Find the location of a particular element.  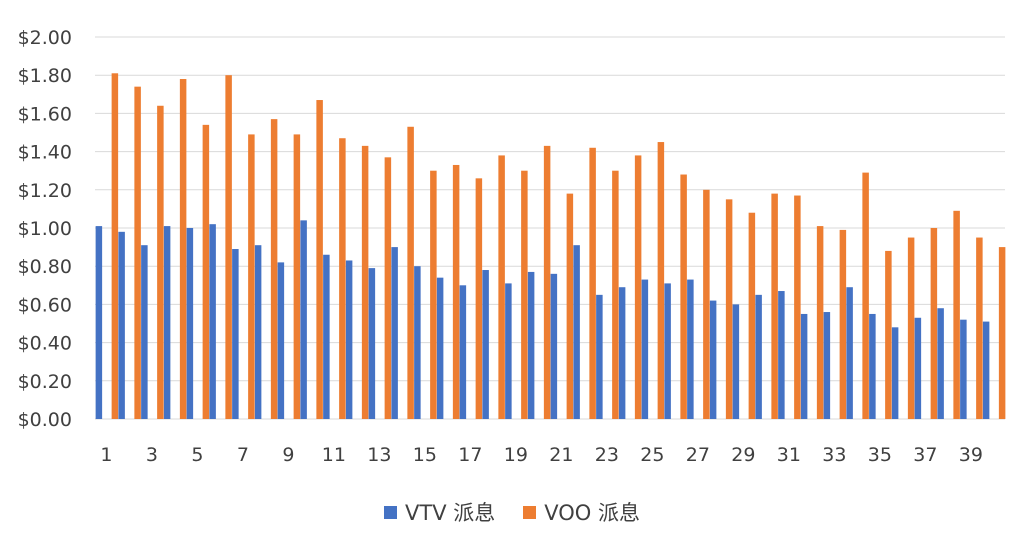

y-tick-label: $1.40 is located at coordinates (45, 153).